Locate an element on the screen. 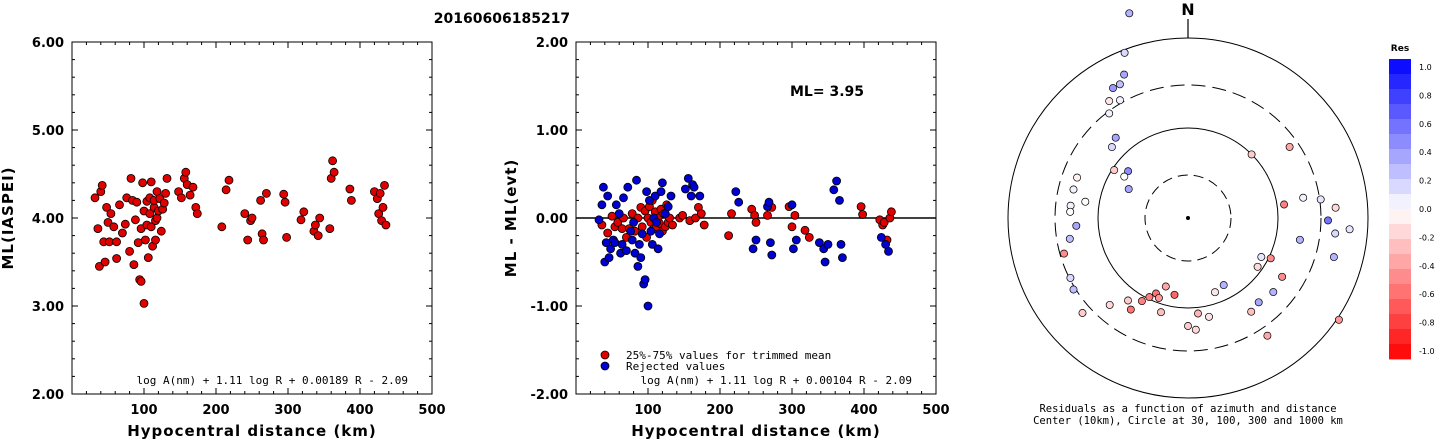 The height and width of the screenshot is (441, 1437). colorbar-tick-label: 0.4 is located at coordinates (1425, 152).